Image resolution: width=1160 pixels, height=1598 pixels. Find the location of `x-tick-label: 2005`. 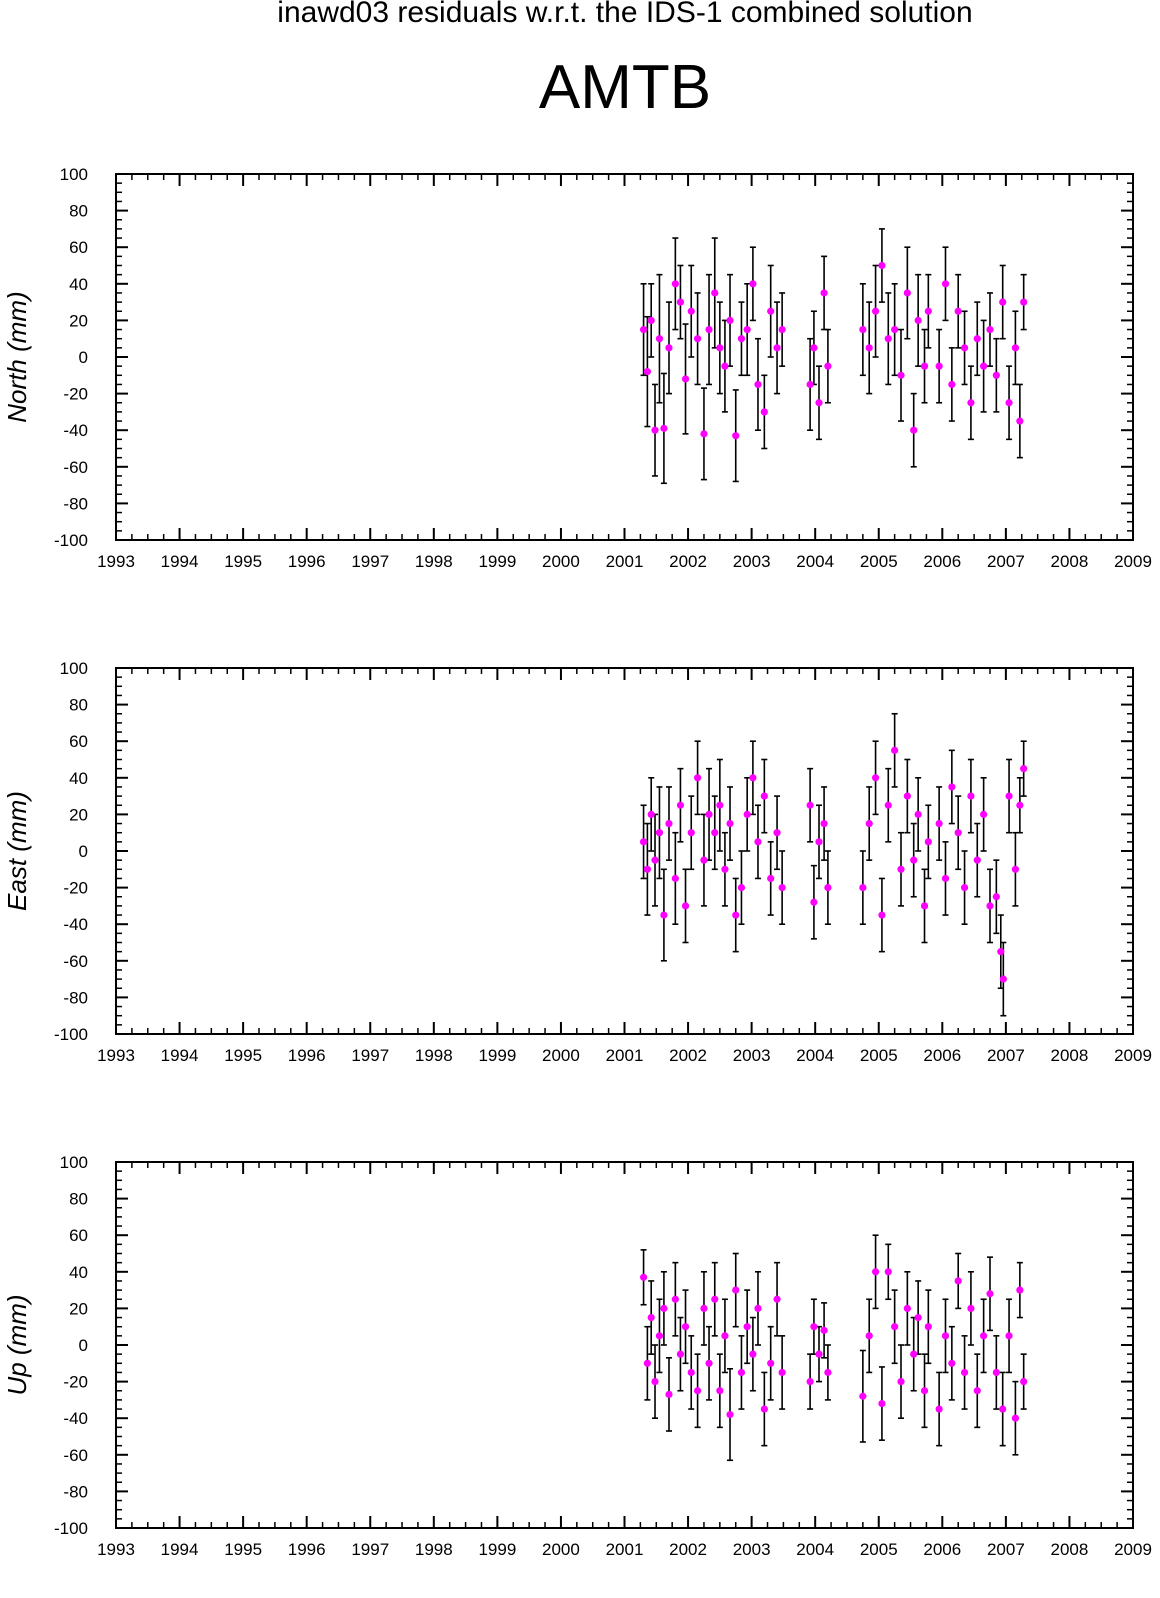

x-tick-label: 2005 is located at coordinates (879, 1055).